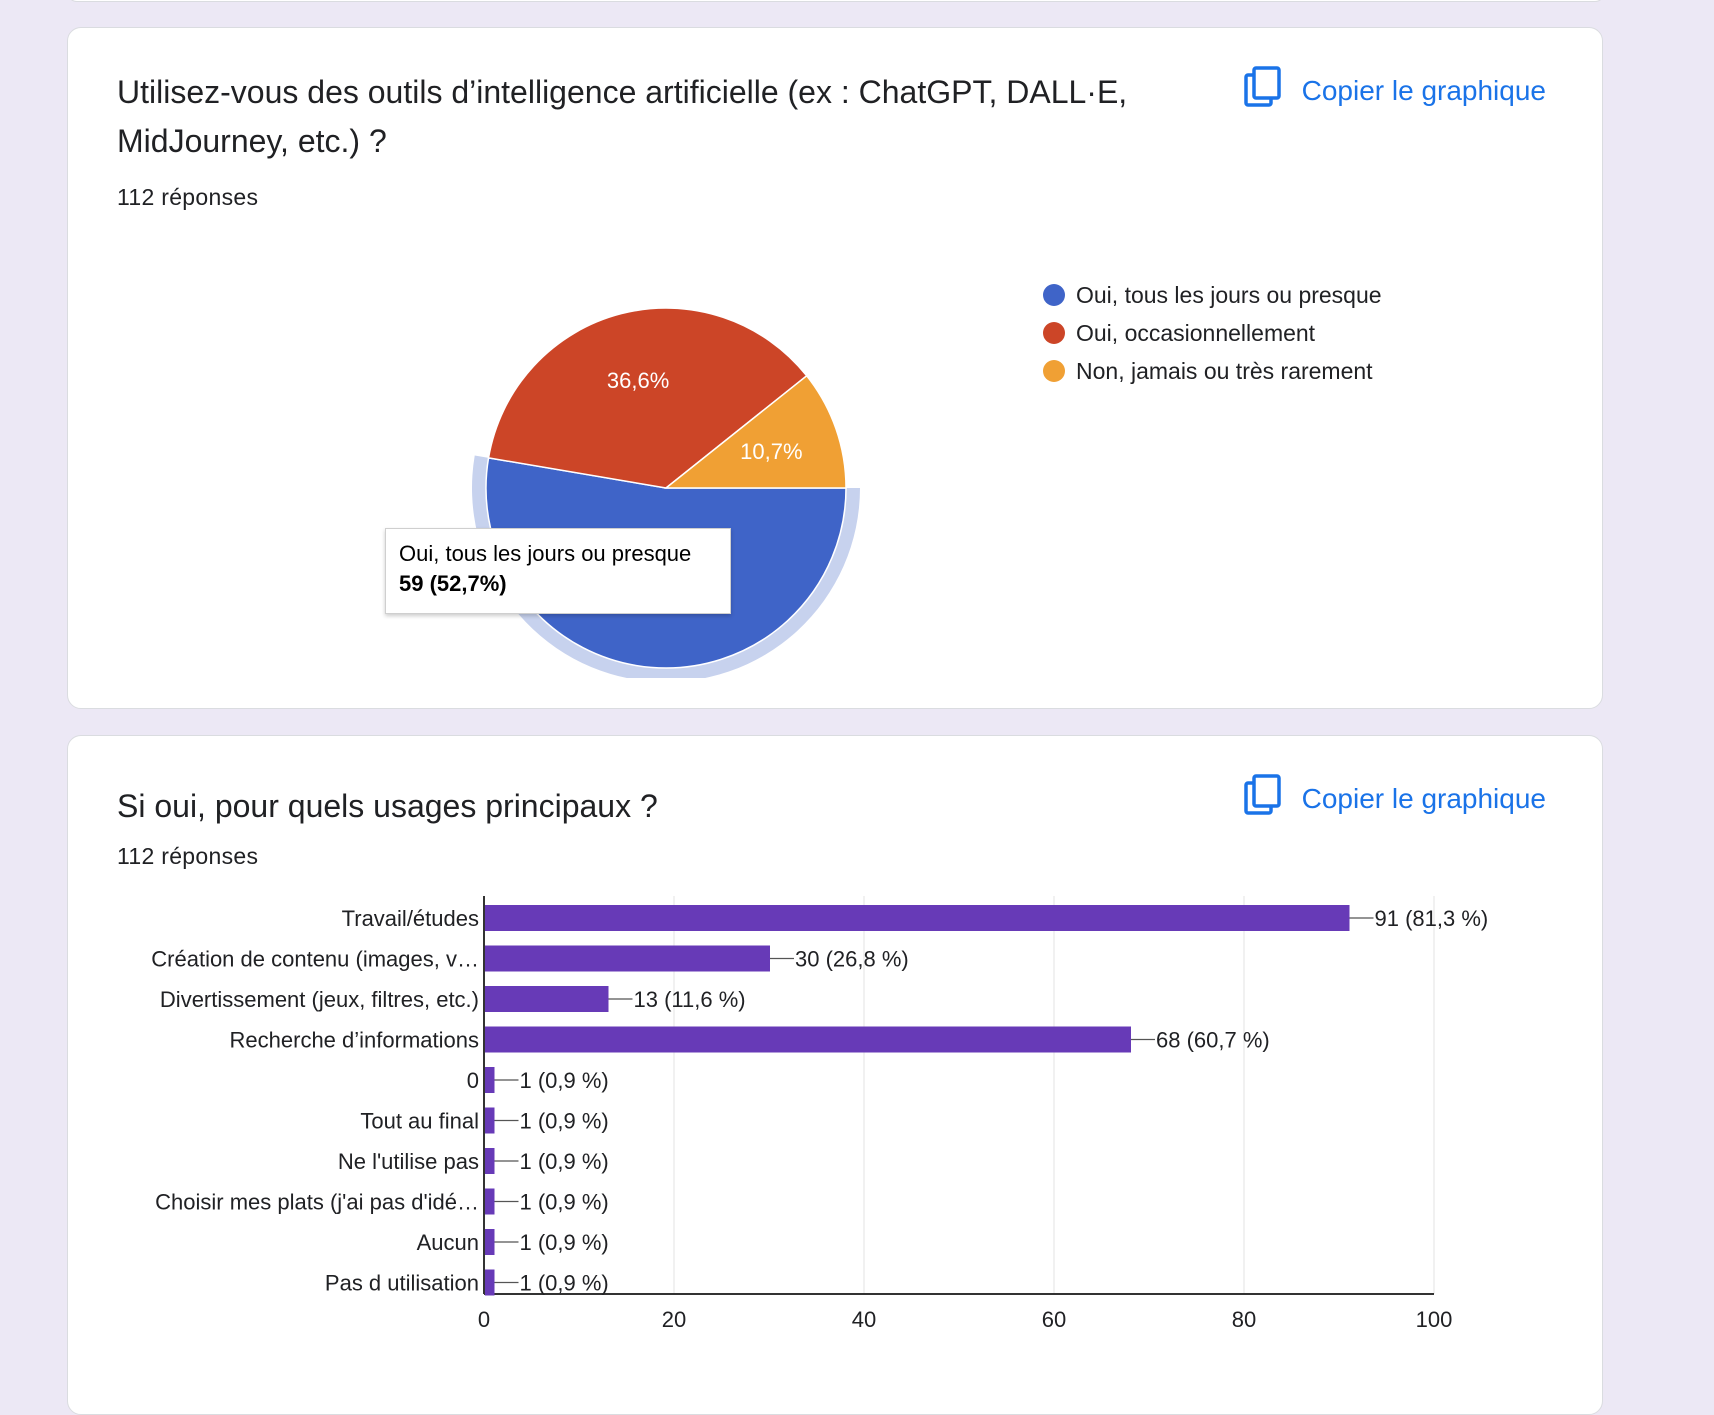 The width and height of the screenshot is (1714, 1415). Describe the element at coordinates (836, 1) in the screenshot. I see `previous-card-edge` at that location.